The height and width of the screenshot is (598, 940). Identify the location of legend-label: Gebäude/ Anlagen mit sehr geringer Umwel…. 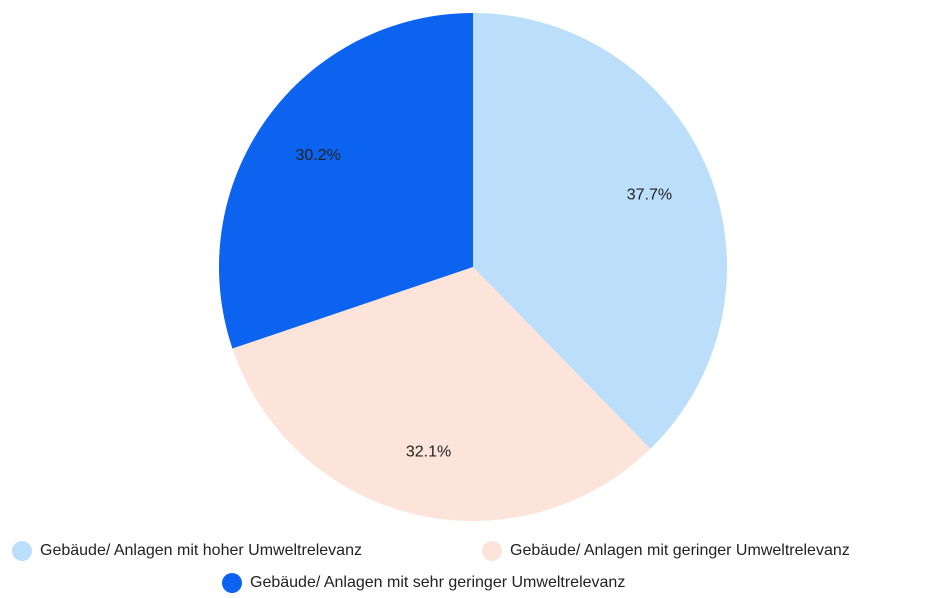
(437, 582).